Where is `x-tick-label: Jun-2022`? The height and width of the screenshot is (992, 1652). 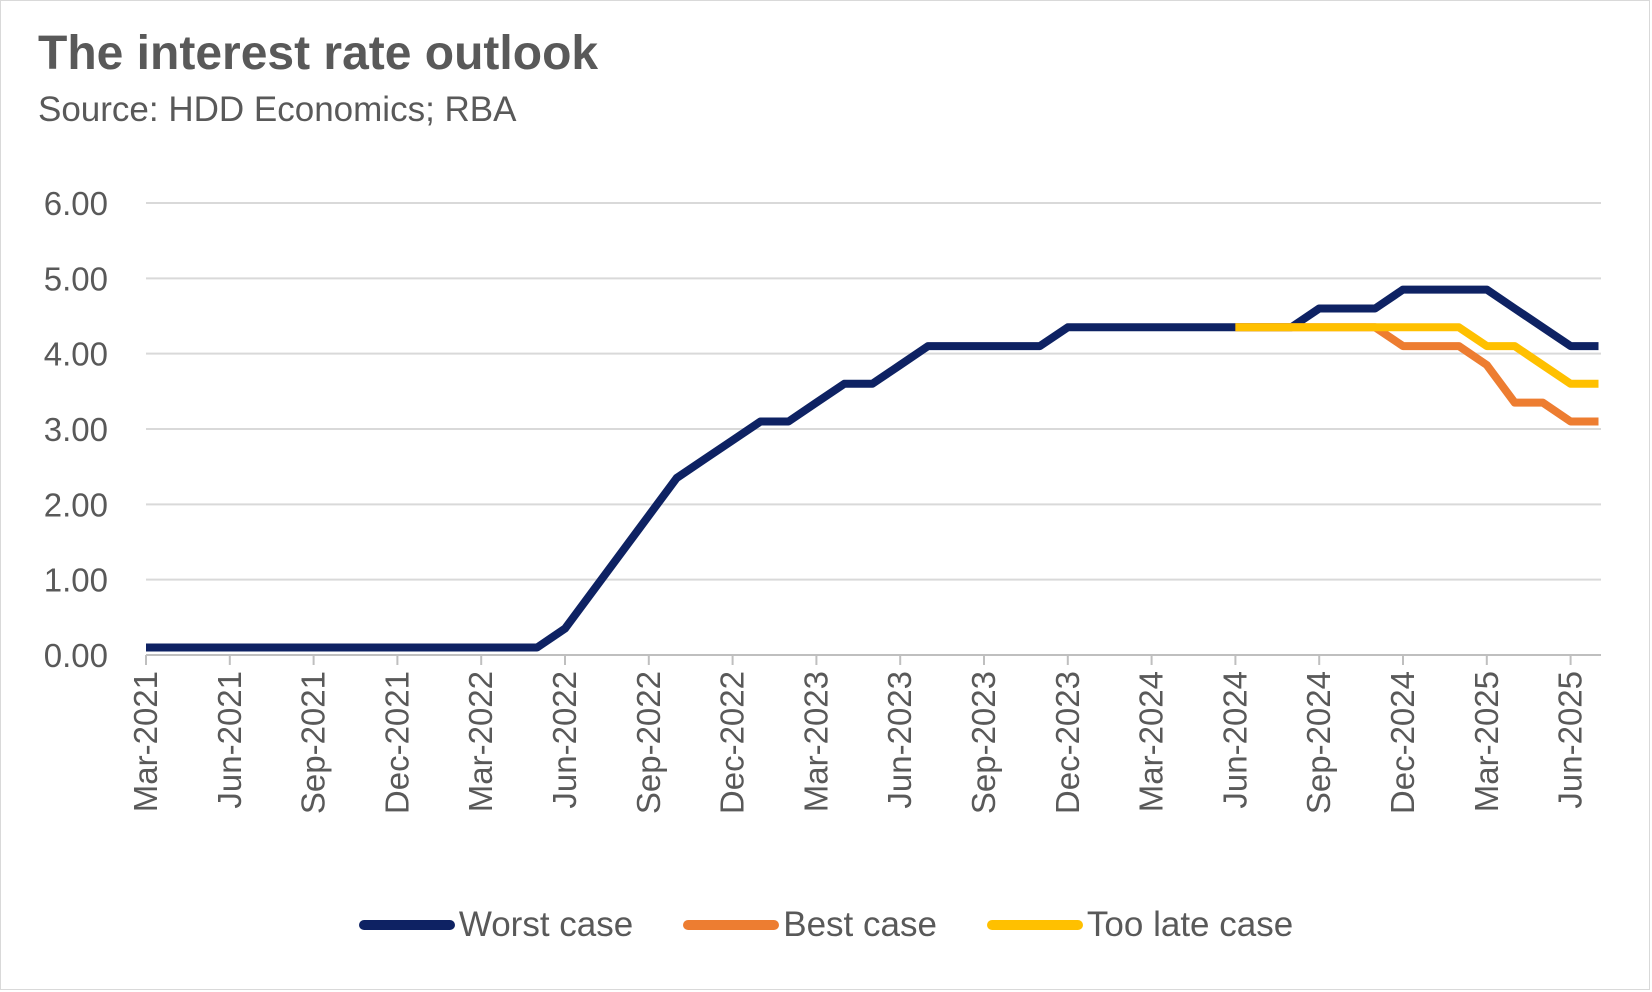 x-tick-label: Jun-2022 is located at coordinates (564, 740).